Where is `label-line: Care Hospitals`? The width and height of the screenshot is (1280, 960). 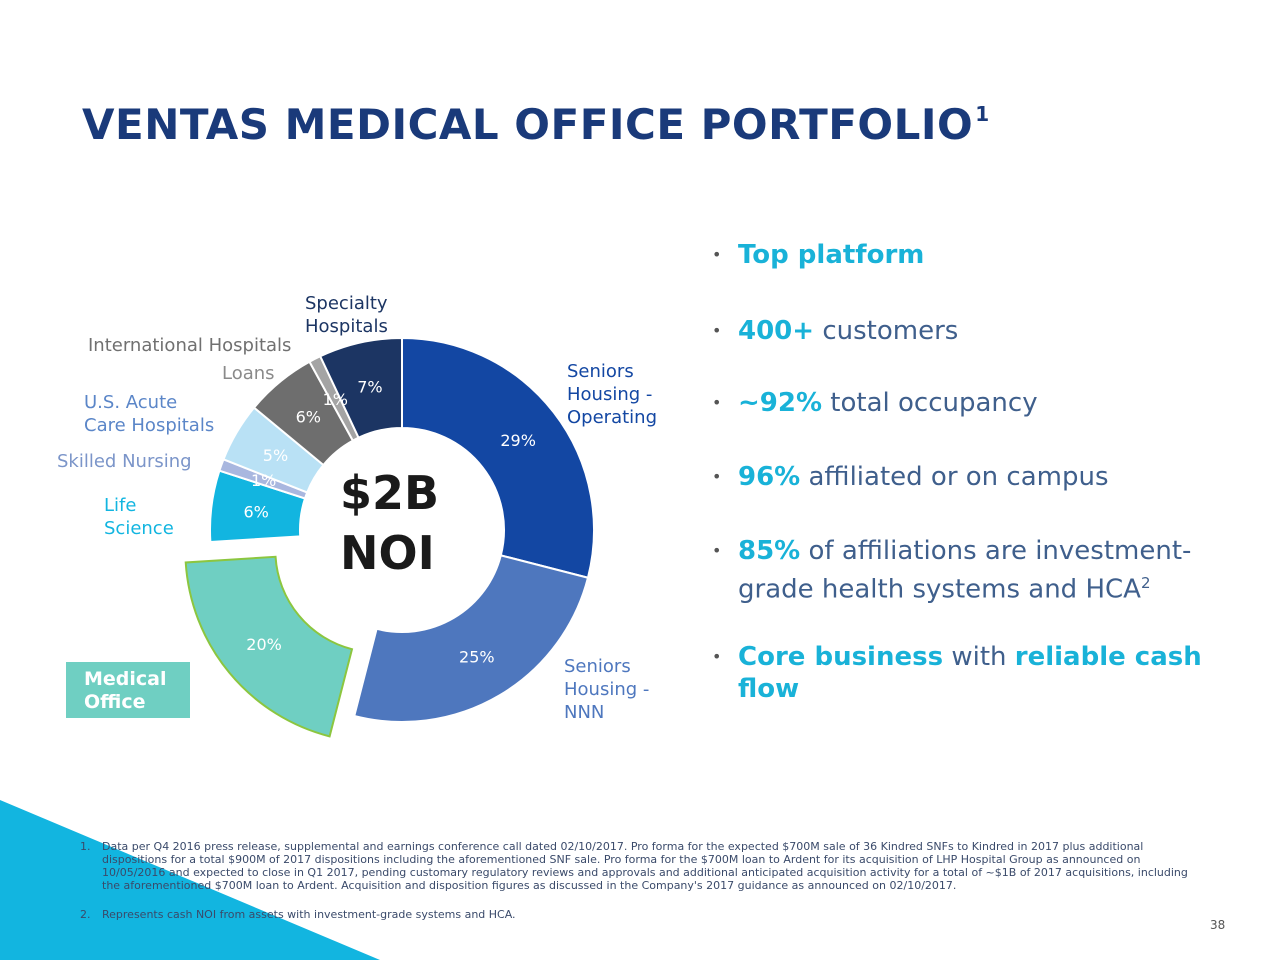 label-line: Care Hospitals is located at coordinates (149, 425).